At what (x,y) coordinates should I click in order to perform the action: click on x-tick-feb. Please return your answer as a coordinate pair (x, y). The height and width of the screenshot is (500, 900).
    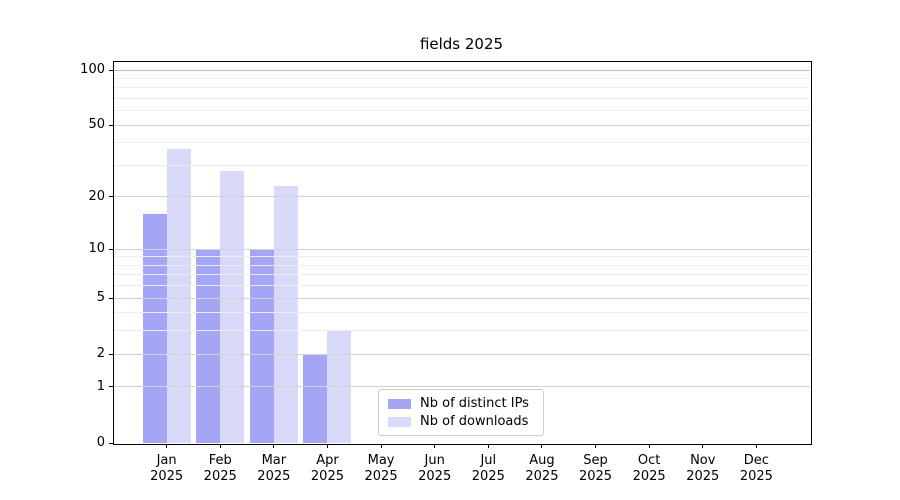
    Looking at the image, I should click on (220, 446).